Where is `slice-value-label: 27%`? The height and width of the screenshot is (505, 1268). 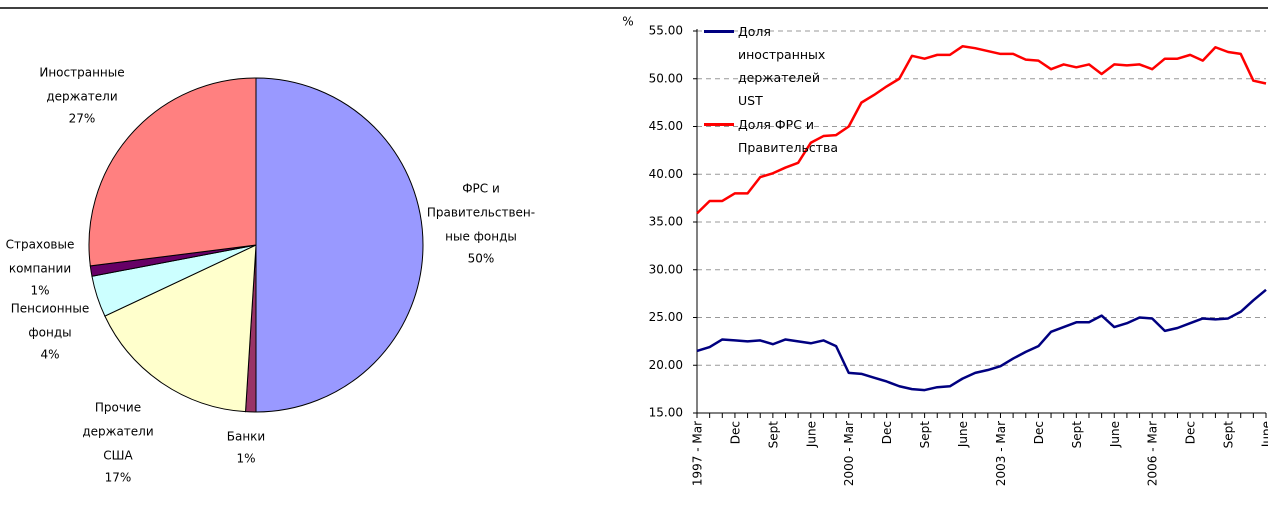 slice-value-label: 27% is located at coordinates (82, 119).